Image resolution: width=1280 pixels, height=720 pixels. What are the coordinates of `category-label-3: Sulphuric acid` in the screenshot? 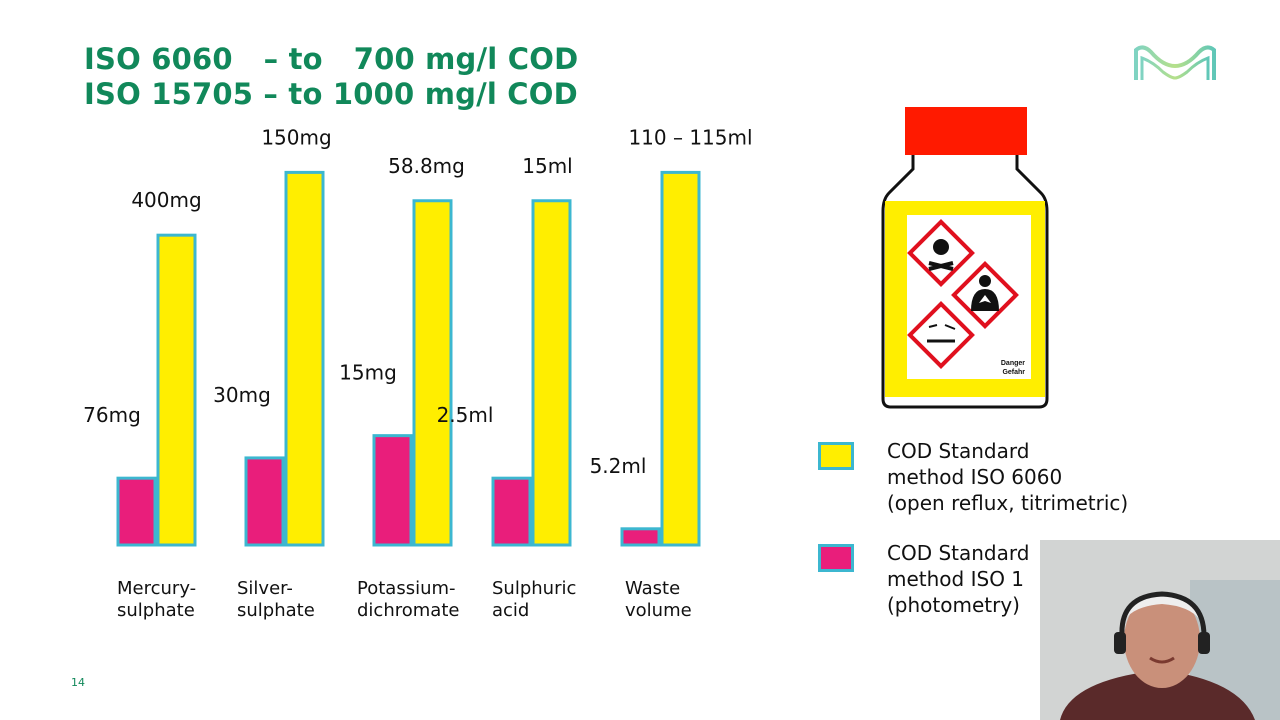 It's located at (534, 599).